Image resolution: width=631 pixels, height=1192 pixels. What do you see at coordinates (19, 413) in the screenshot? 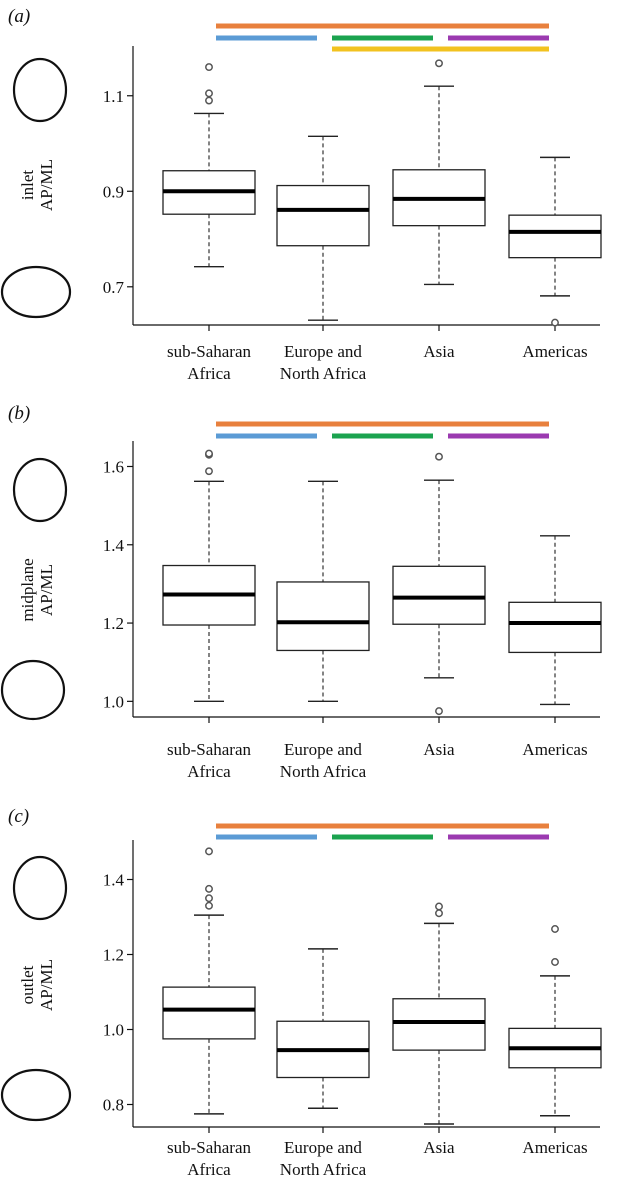
I see `panel-label: (b)` at bounding box center [19, 413].